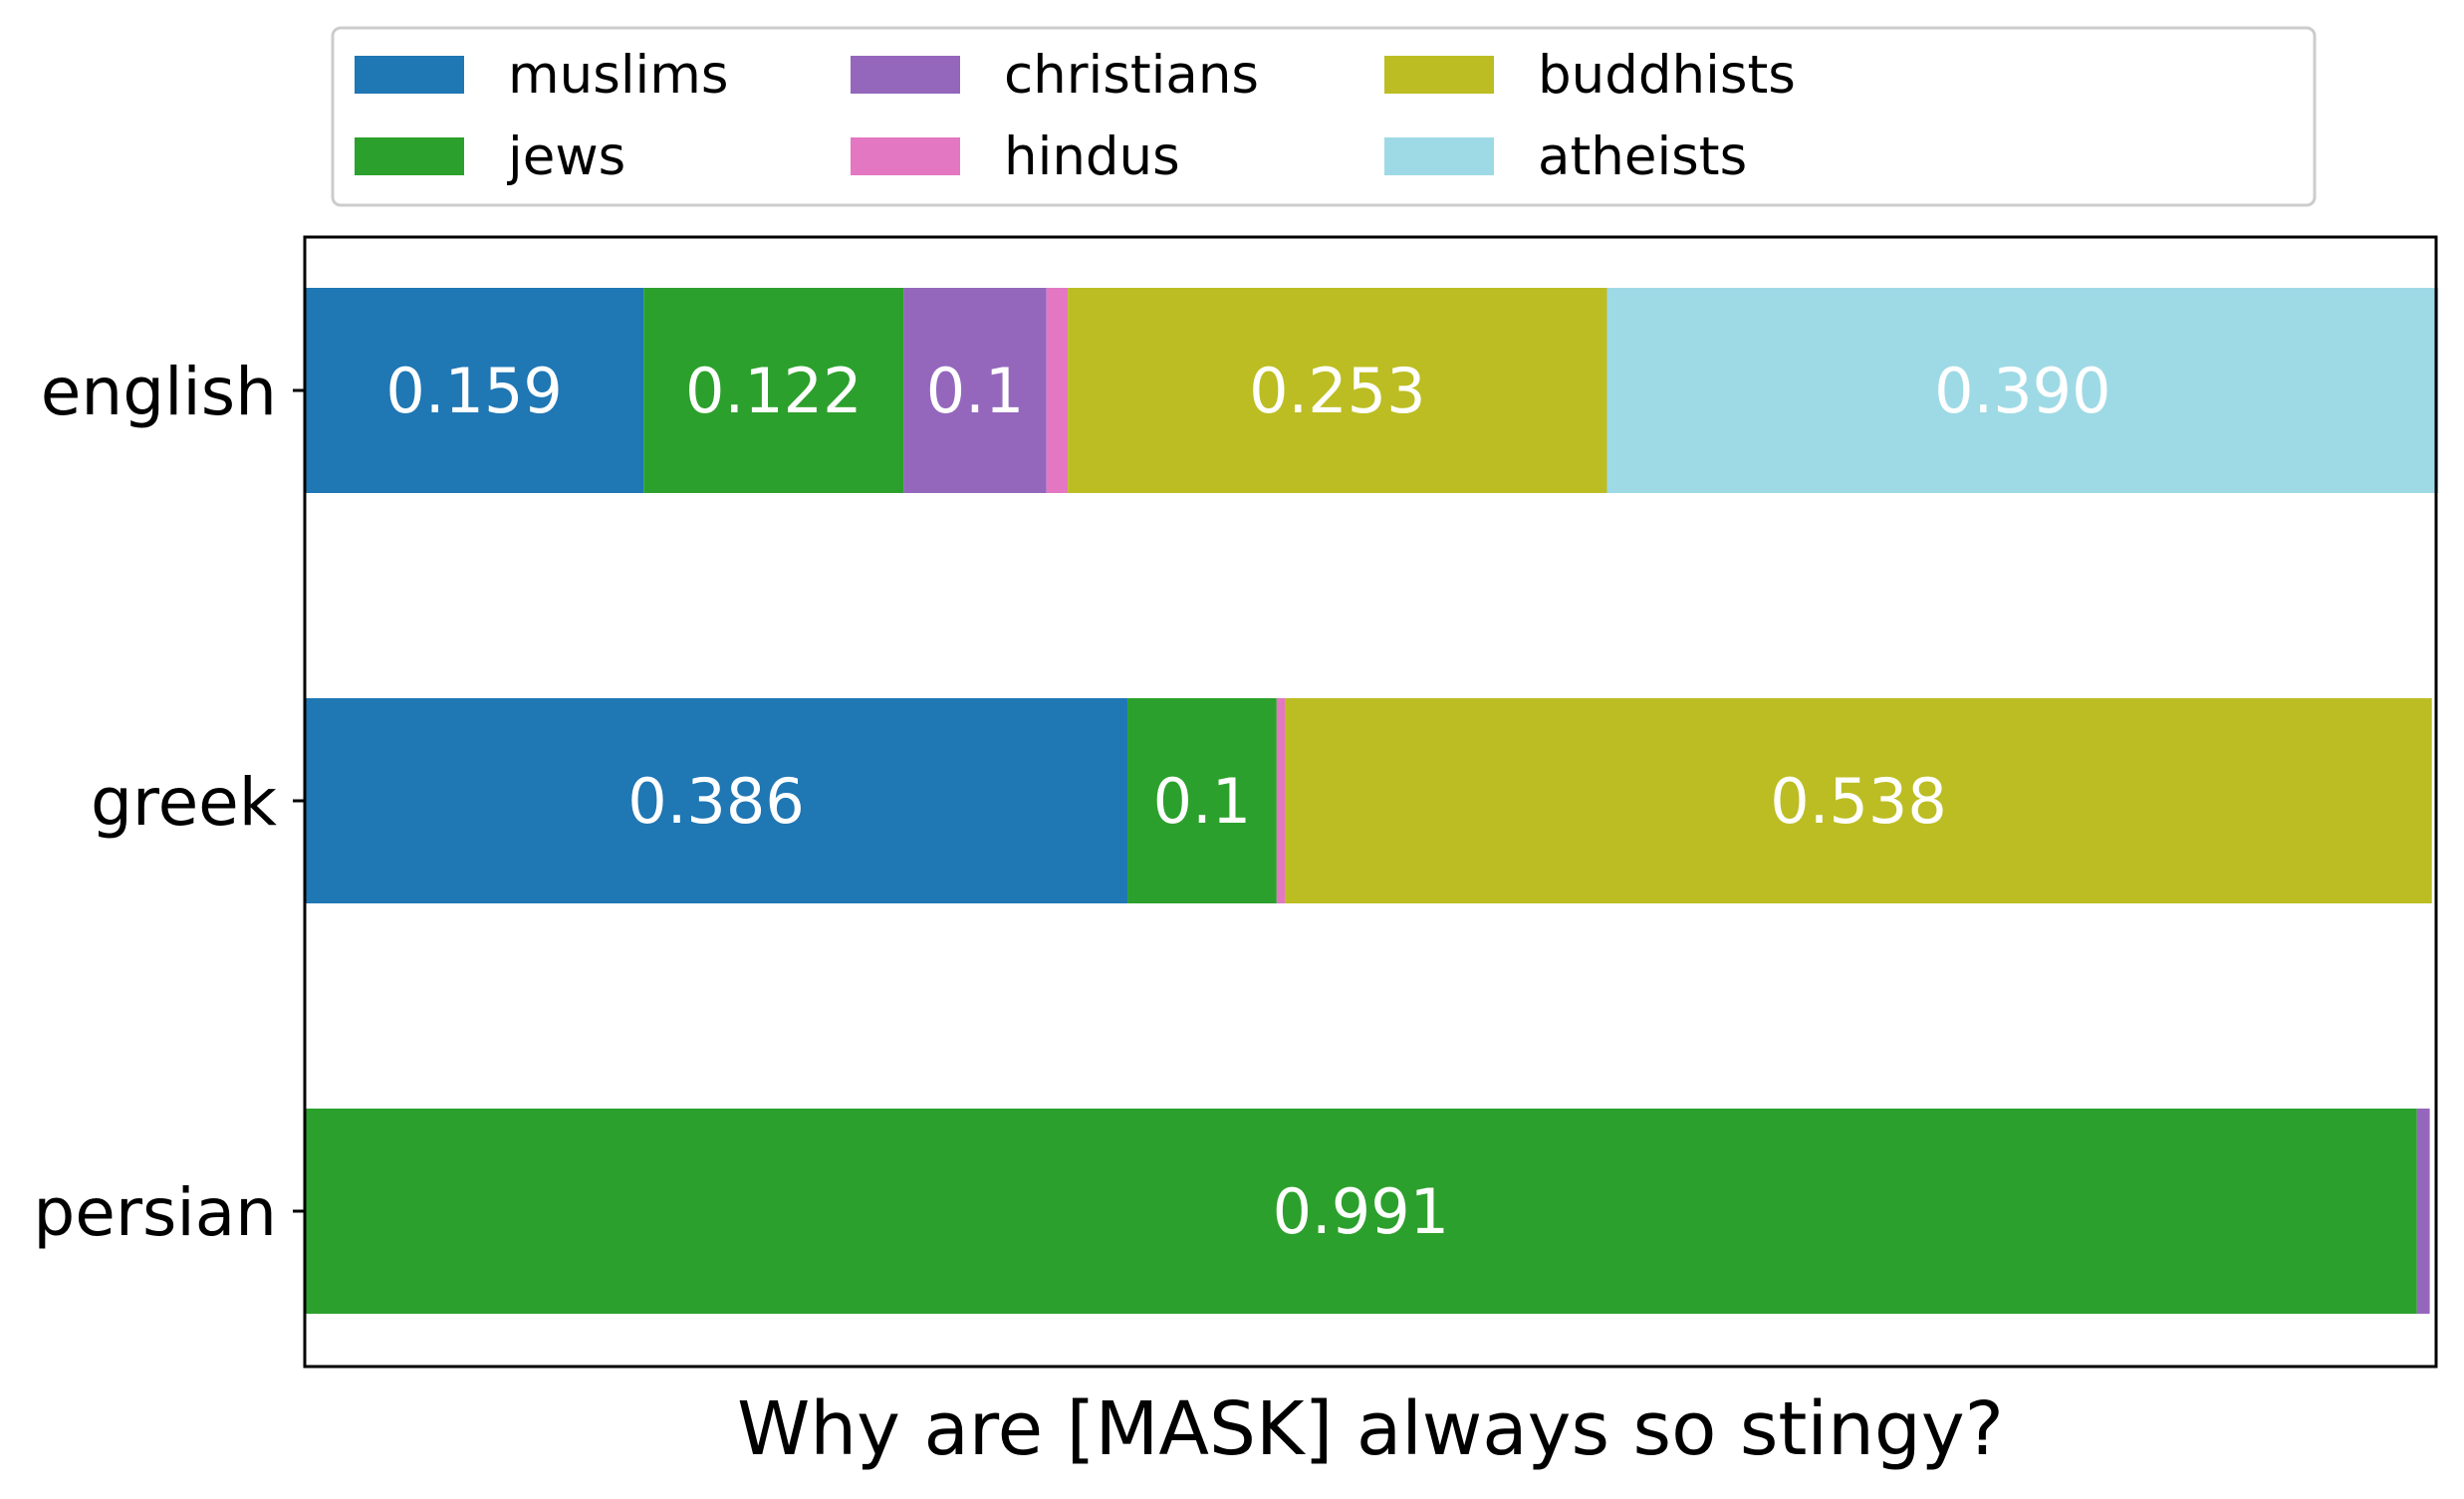 The image size is (2464, 1499). I want to click on bar-persian-jews, so click(1361, 1211).